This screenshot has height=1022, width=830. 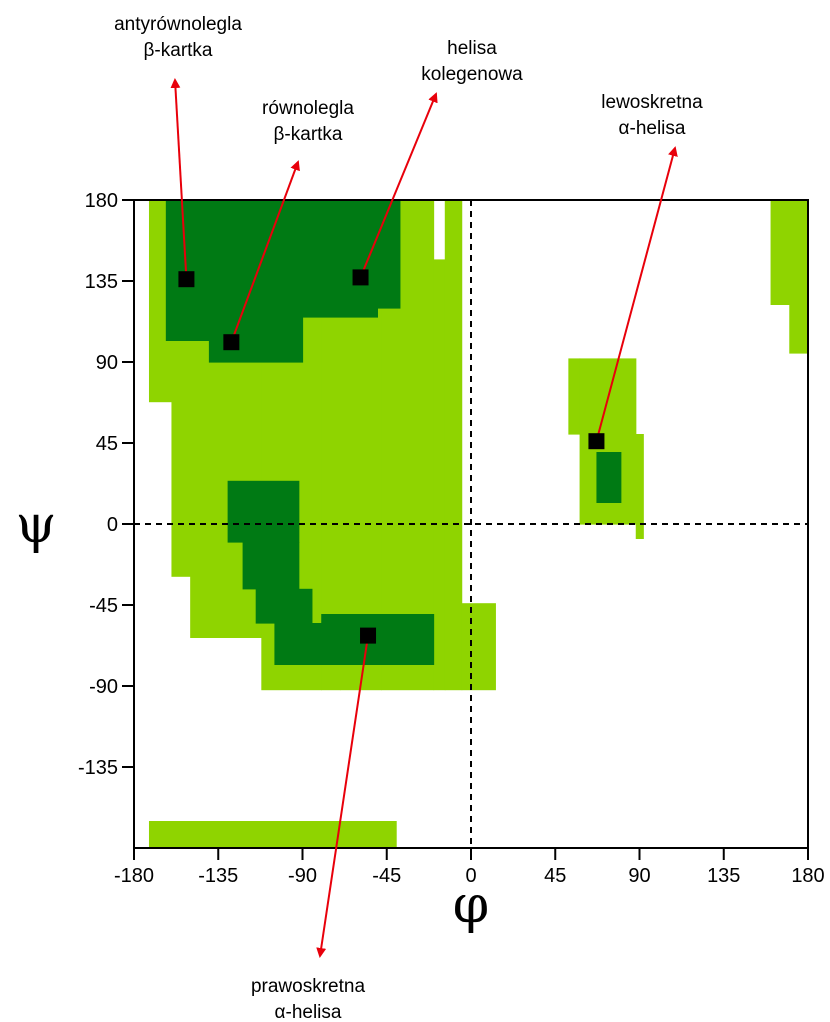 What do you see at coordinates (103, 606) in the screenshot?
I see `y-tick-label: -45` at bounding box center [103, 606].